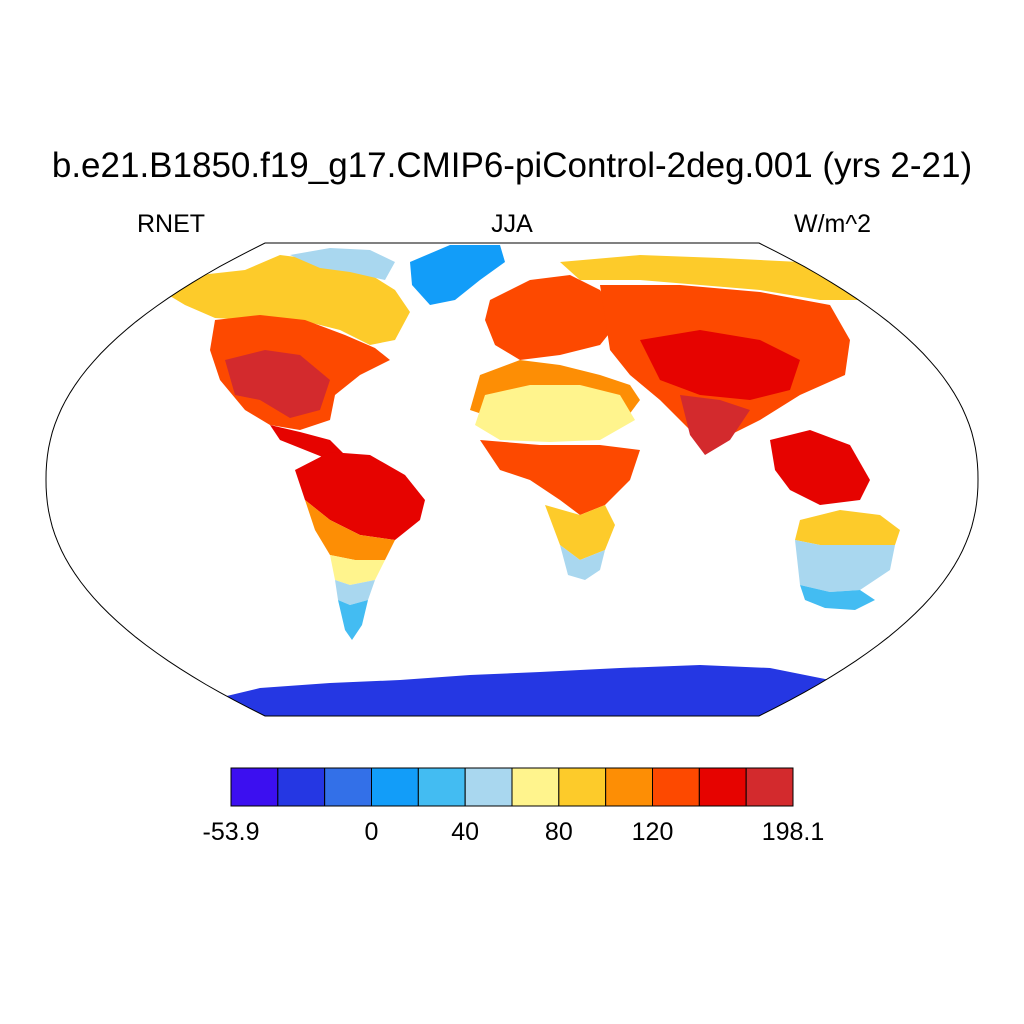  I want to click on colorbar-tick-label: 198.1, so click(793, 832).